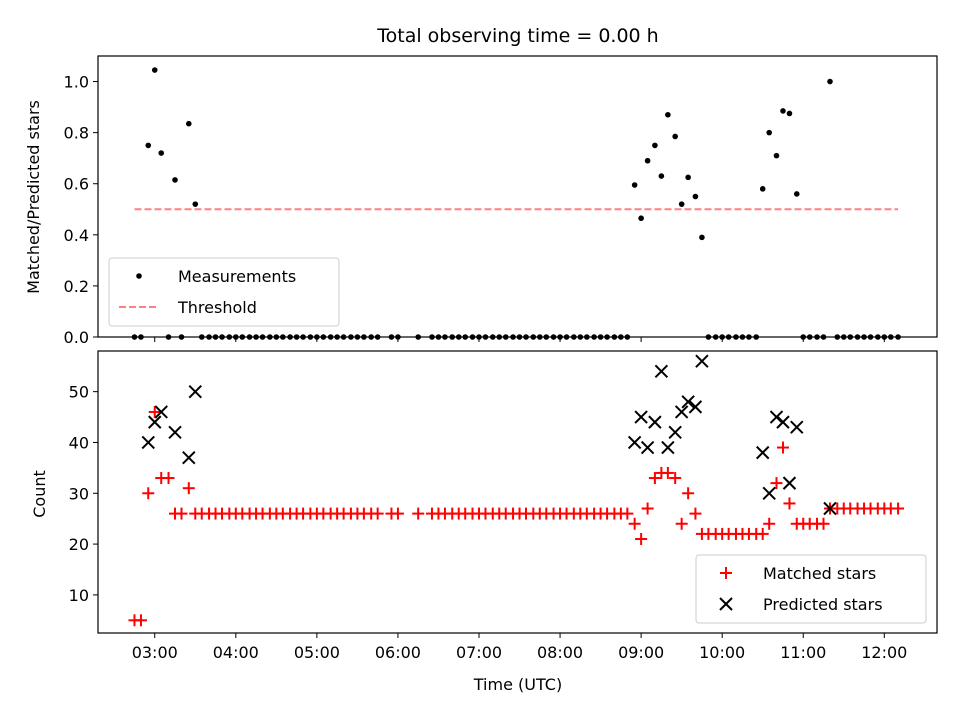 This screenshot has width=960, height=720. Describe the element at coordinates (517, 684) in the screenshot. I see `count-x-axis-label: Time (UTC)` at that location.